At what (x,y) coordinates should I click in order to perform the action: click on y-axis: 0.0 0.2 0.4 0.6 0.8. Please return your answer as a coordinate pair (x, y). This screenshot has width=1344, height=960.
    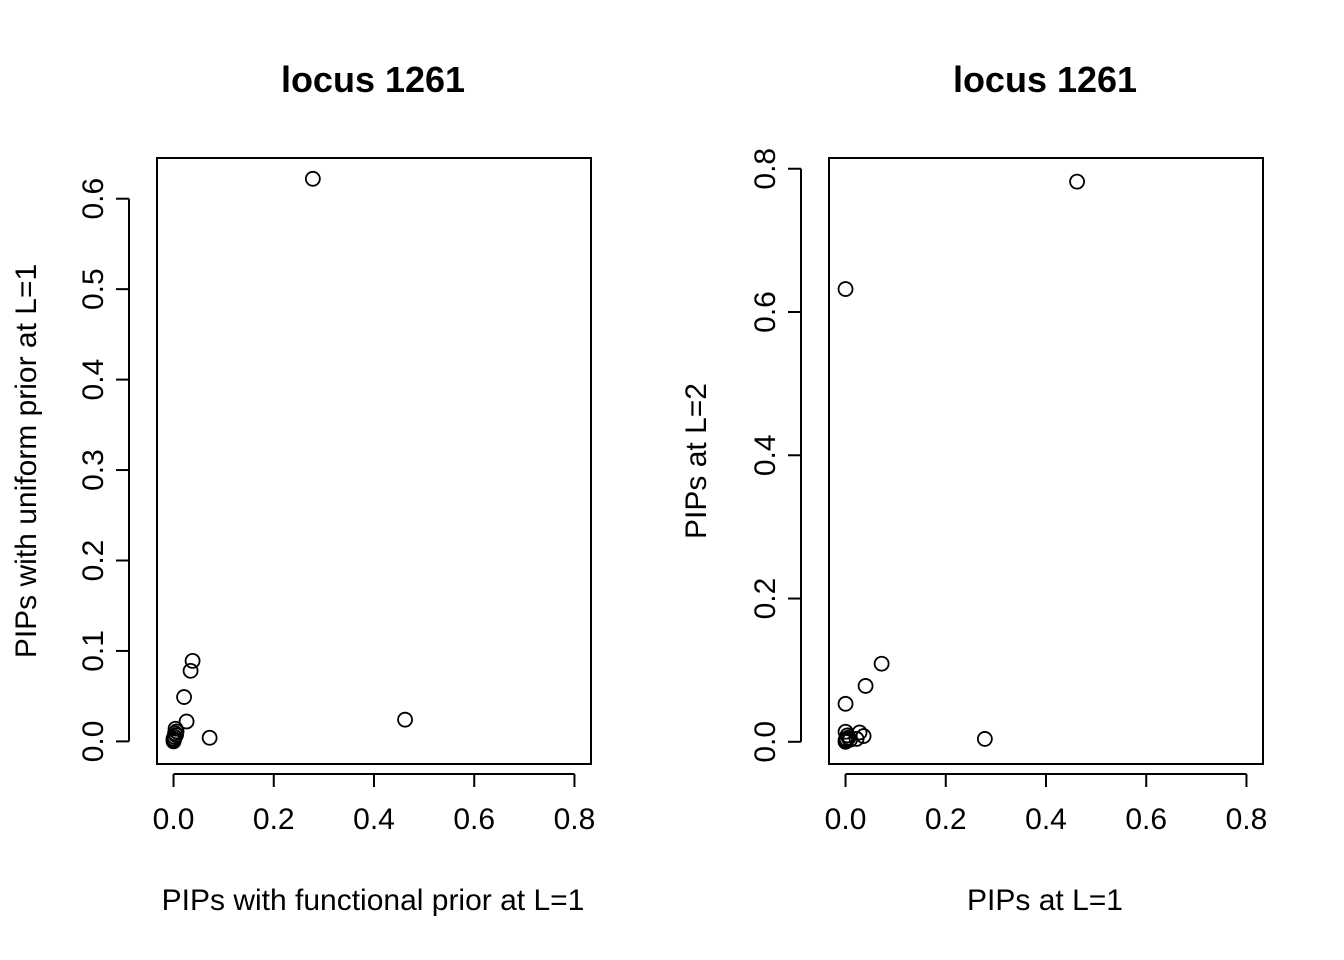
    Looking at the image, I should click on (775, 455).